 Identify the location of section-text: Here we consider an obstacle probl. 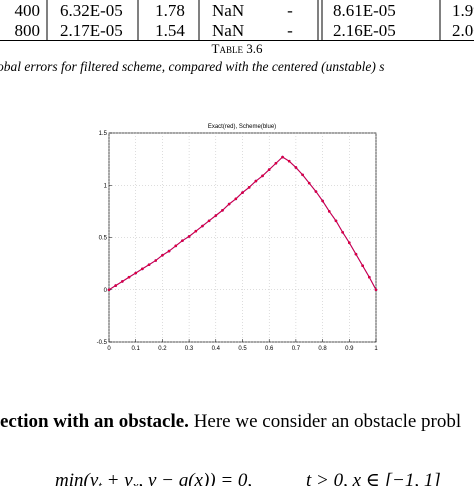
(325, 421).